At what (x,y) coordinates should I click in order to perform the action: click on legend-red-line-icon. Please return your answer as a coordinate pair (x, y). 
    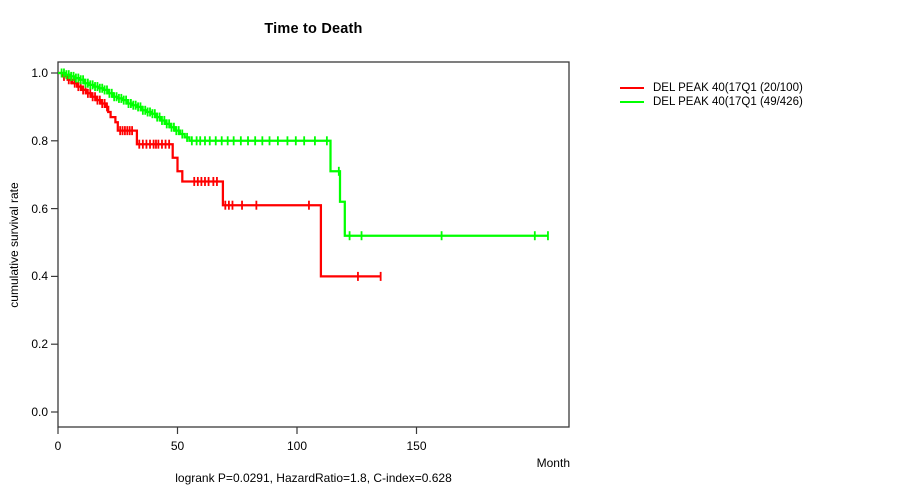
    Looking at the image, I should click on (632, 88).